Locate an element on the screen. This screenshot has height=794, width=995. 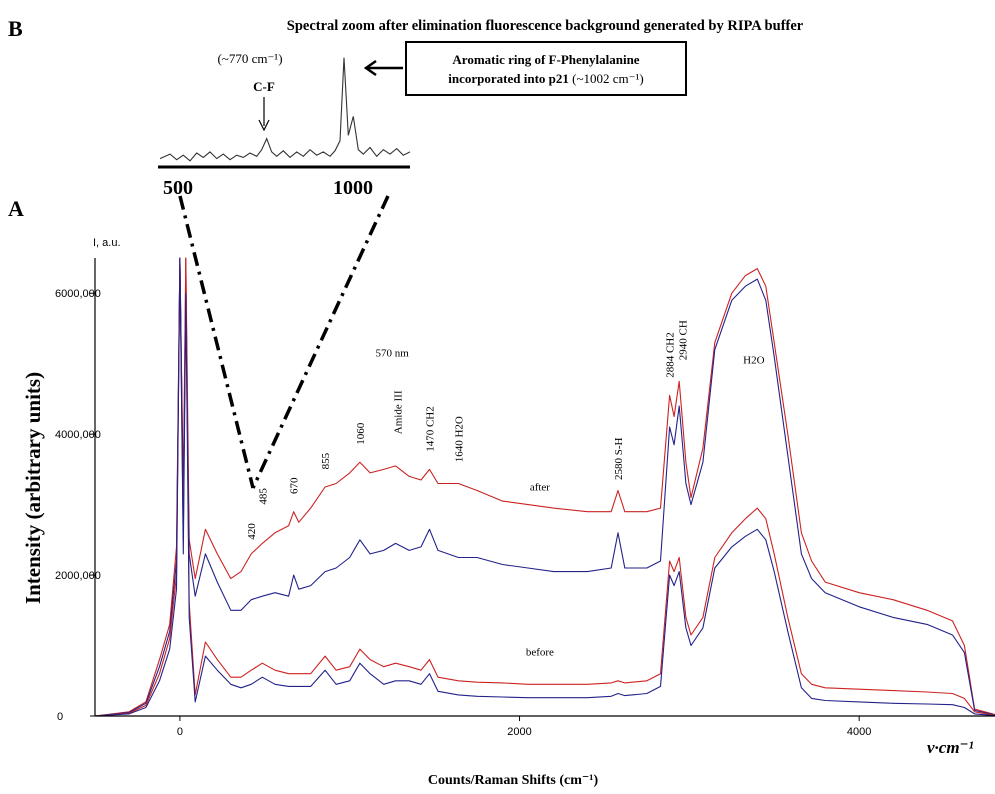
peak-annotation: 1060 is located at coordinates (361, 433).